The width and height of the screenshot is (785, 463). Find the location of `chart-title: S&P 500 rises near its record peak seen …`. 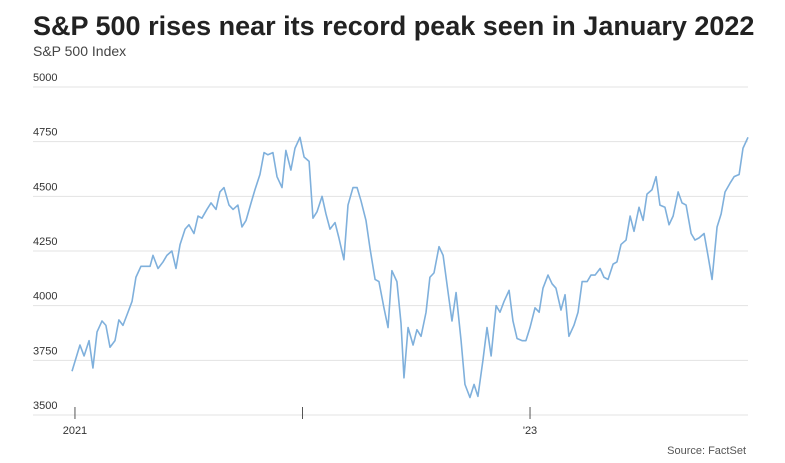

chart-title: S&P 500 rises near its record peak seen … is located at coordinates (393, 26).